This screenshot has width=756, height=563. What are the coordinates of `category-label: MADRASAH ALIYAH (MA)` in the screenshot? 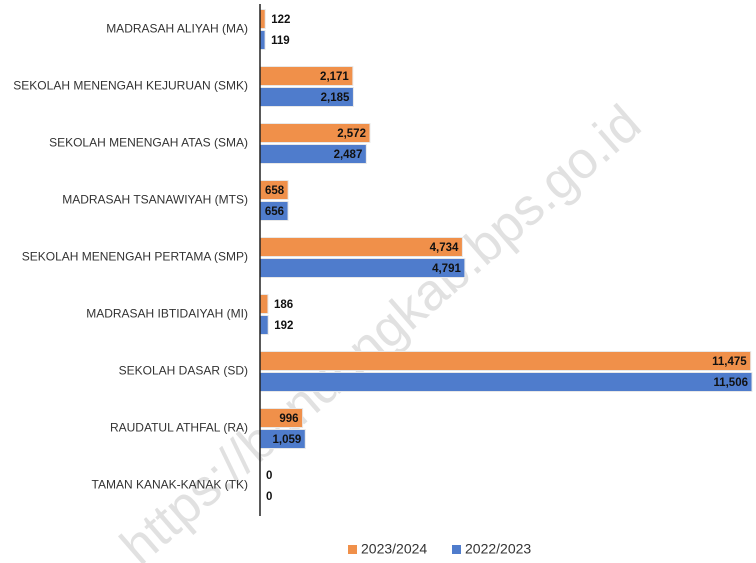 It's located at (177, 29).